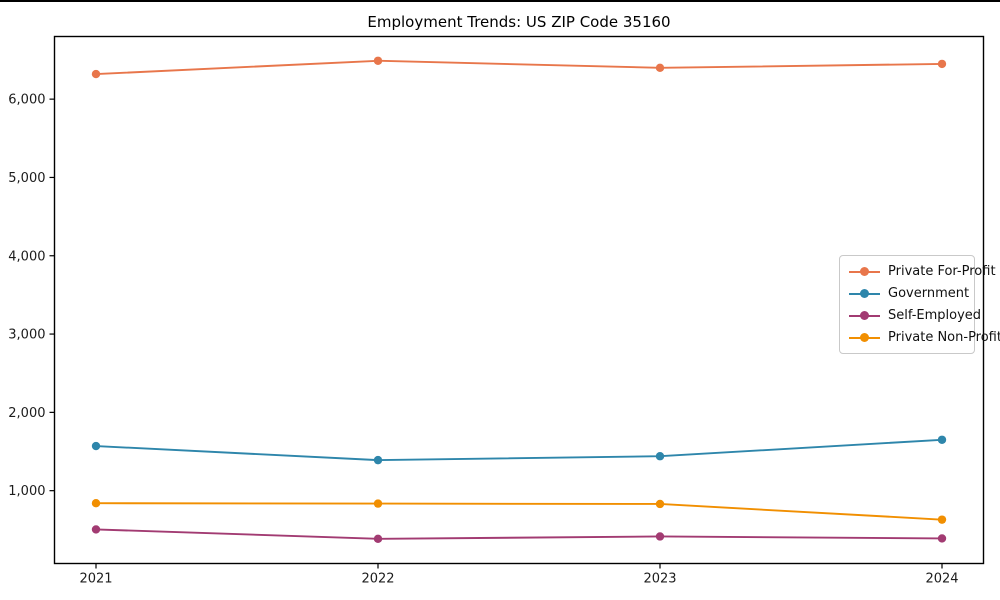 The width and height of the screenshot is (1000, 600). What do you see at coordinates (660, 456) in the screenshot?
I see `point-government-2023` at bounding box center [660, 456].